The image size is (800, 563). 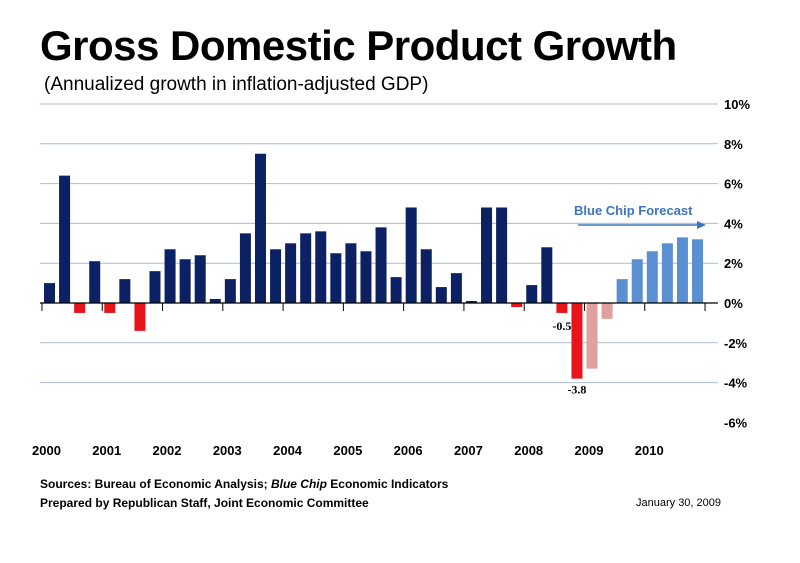 What do you see at coordinates (577, 341) in the screenshot?
I see `bar-q36` at bounding box center [577, 341].